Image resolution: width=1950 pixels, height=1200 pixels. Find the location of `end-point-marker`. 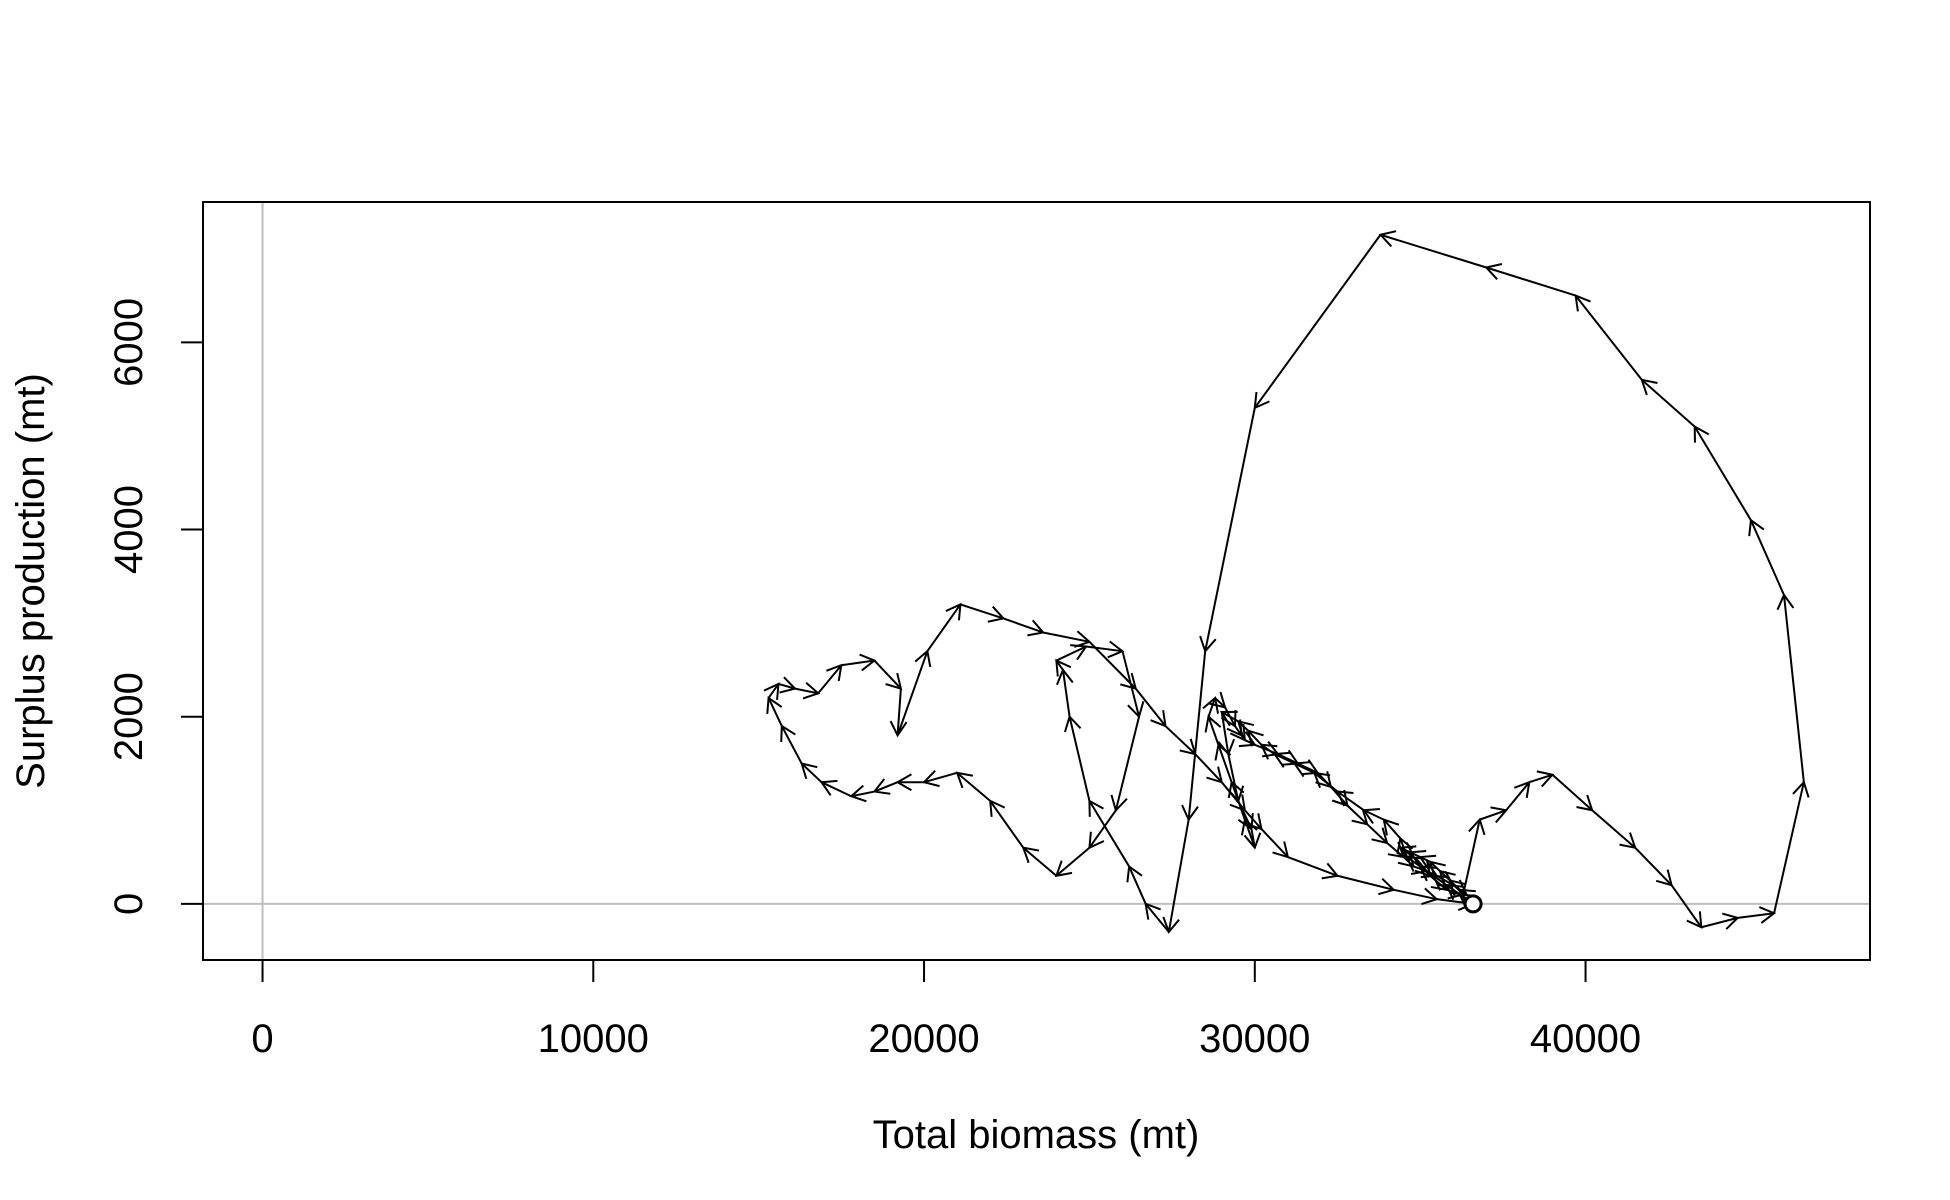

end-point-marker is located at coordinates (1473, 904).